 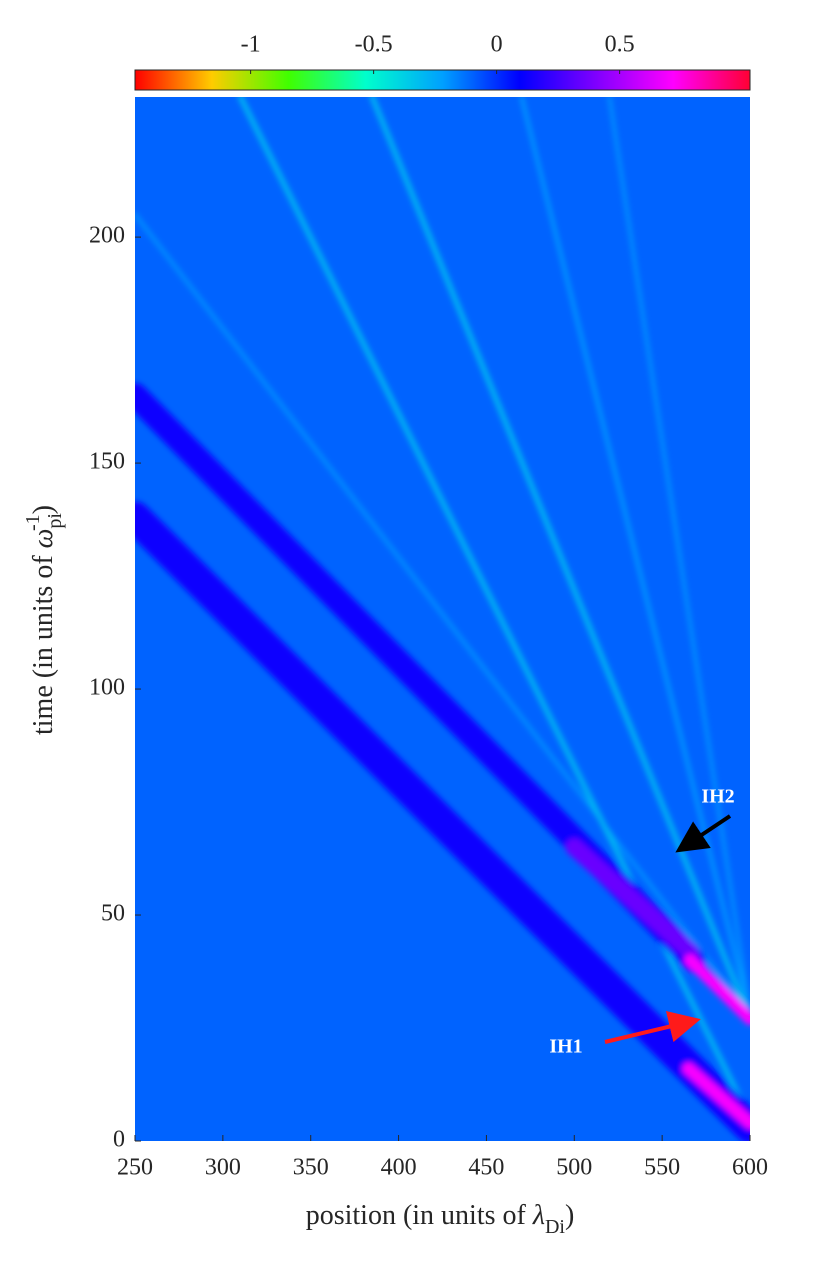 I want to click on x-tick-label: 550, so click(x=662, y=1168).